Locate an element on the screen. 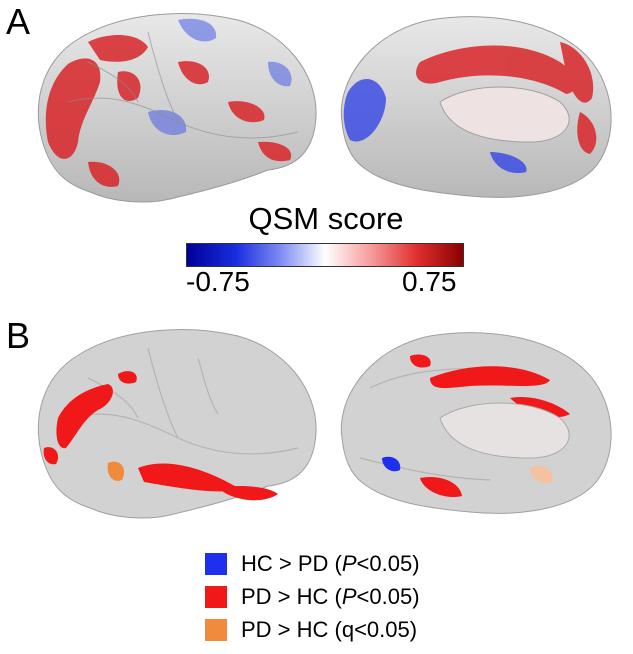 Image resolution: width=633 pixels, height=654 pixels. colorbar-title: QSM score is located at coordinates (326, 218).